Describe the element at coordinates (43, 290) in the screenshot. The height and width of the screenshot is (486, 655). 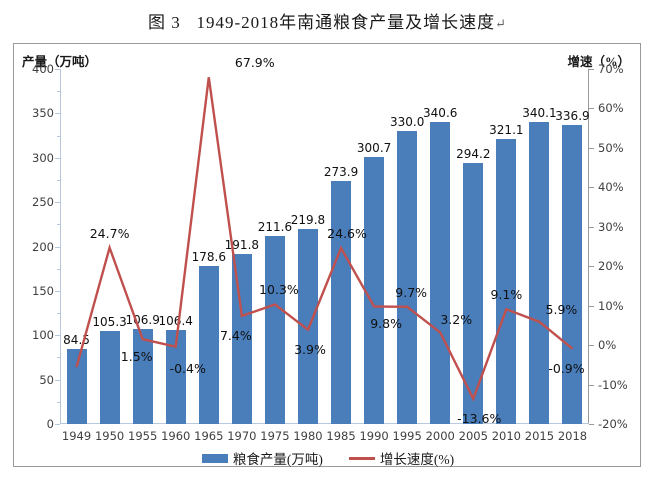
I see `y-axis-left-tick-label: 150` at that location.